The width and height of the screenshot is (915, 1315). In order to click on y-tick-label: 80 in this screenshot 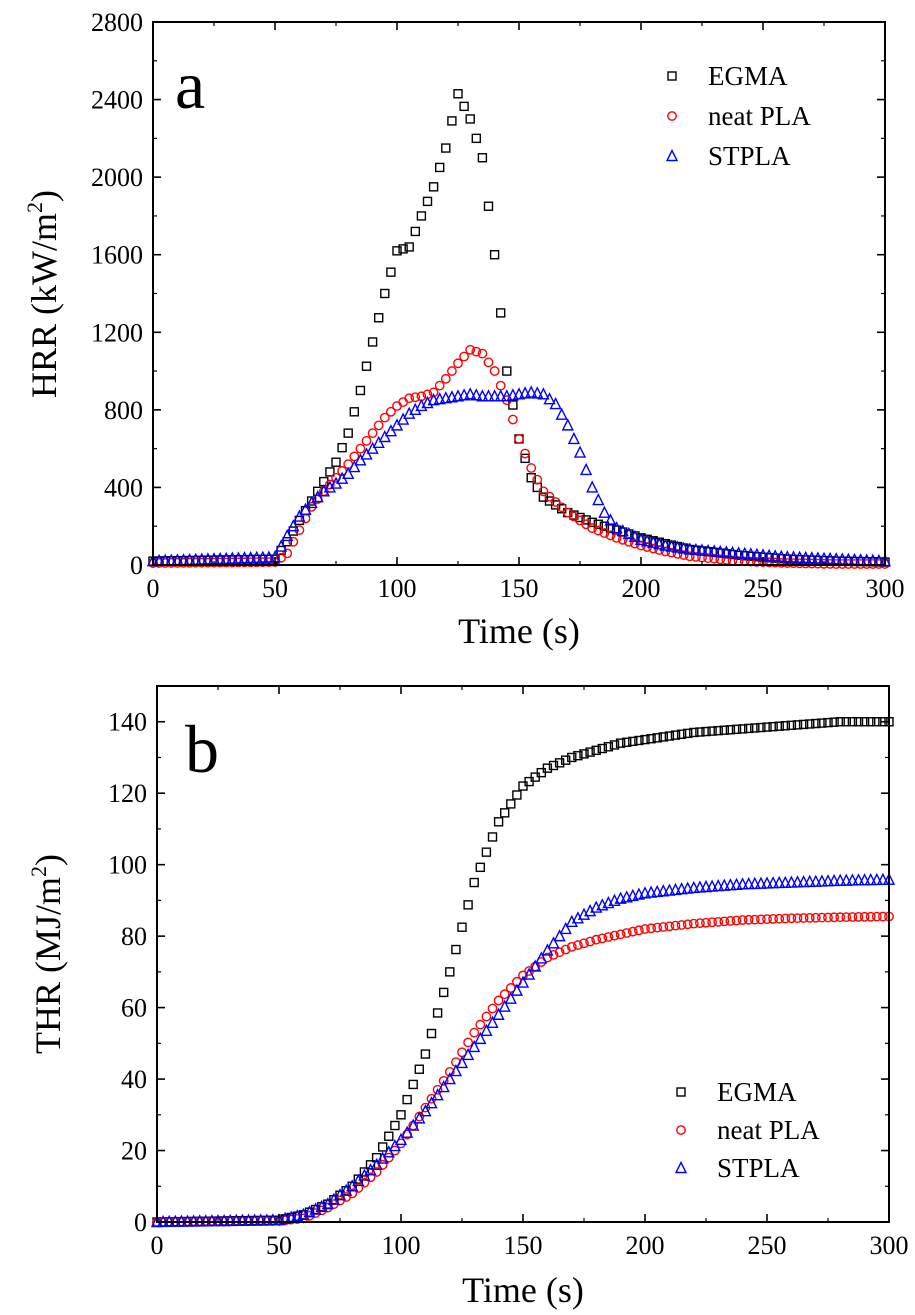, I will do `click(134, 936)`.